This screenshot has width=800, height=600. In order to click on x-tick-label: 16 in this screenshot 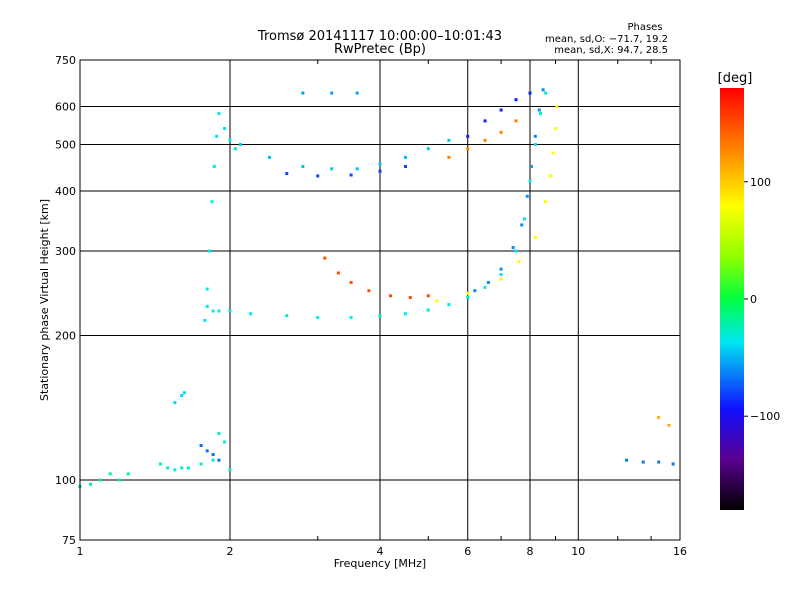, I will do `click(680, 551)`.